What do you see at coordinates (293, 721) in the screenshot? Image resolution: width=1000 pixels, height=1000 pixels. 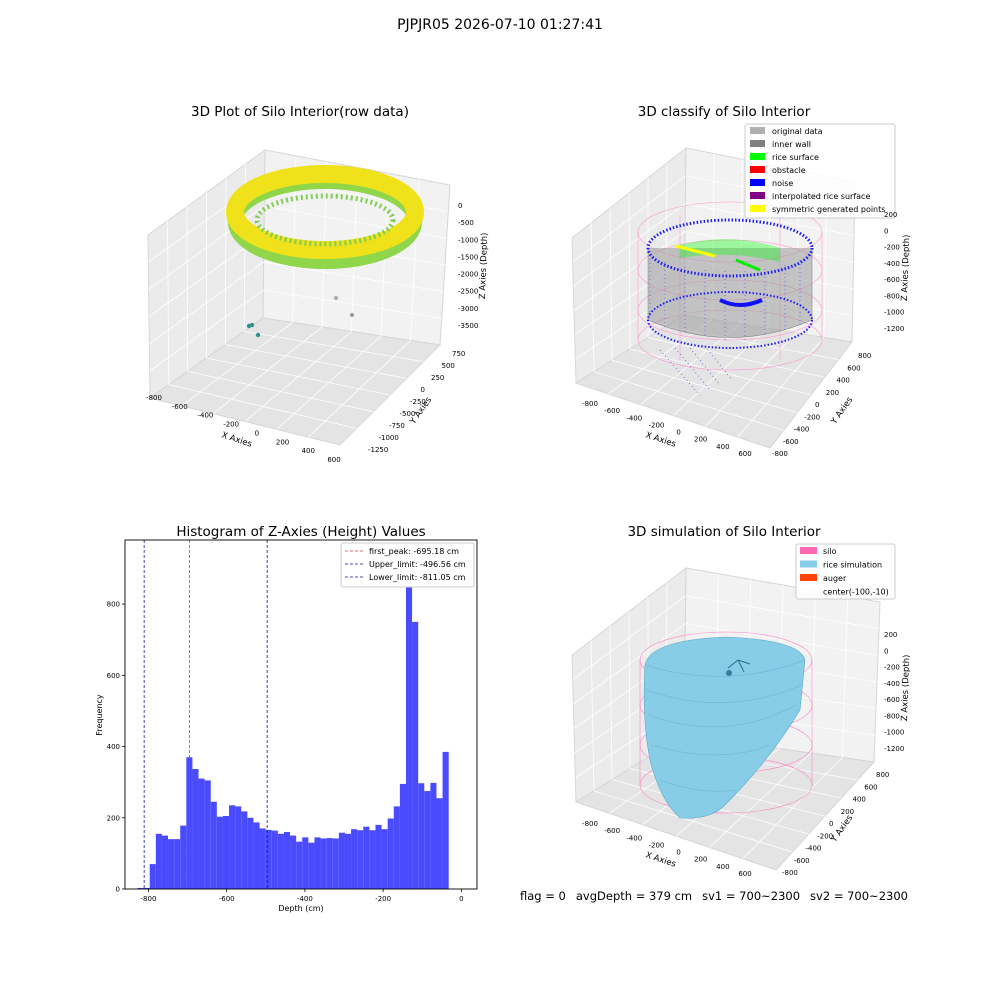 I see `histogram-bars` at bounding box center [293, 721].